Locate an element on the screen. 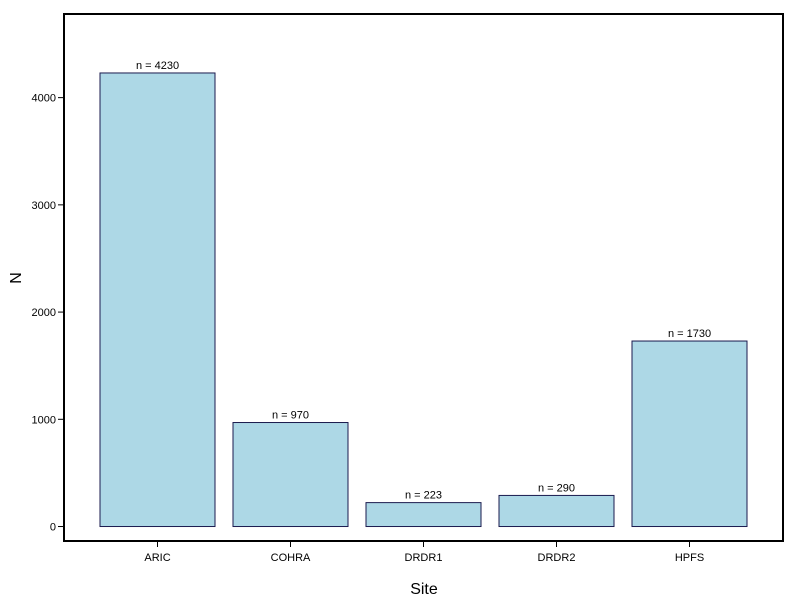 The height and width of the screenshot is (600, 800). x-tick-label-drdr2: DRDR2 is located at coordinates (557, 558).